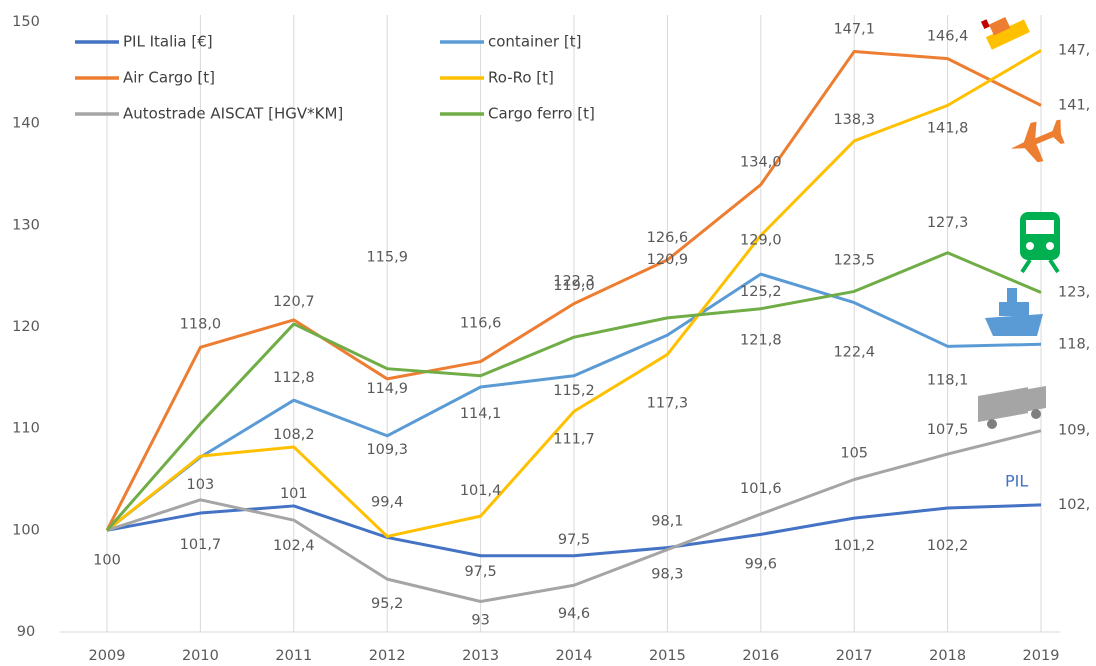 Image resolution: width=1096 pixels, height=666 pixels. I want to click on data-label: 114,1, so click(481, 414).